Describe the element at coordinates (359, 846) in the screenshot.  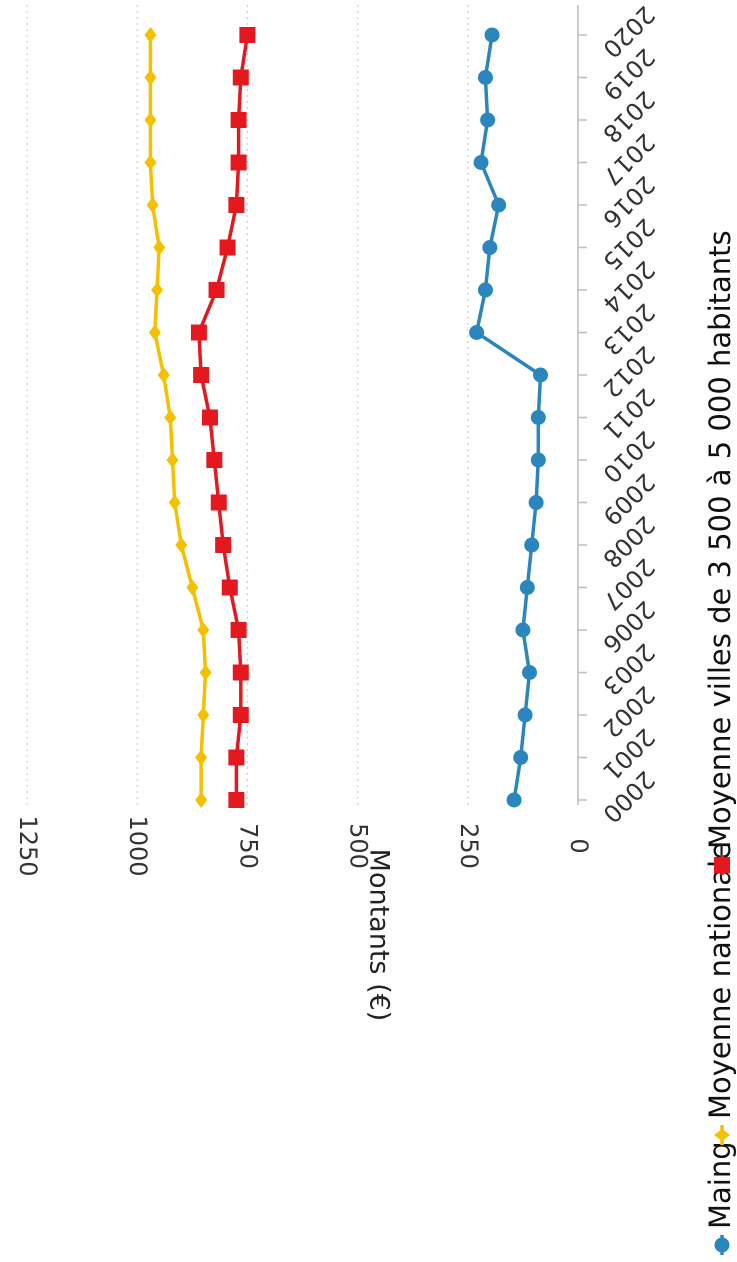
I see `y-tick-label: 500` at that location.